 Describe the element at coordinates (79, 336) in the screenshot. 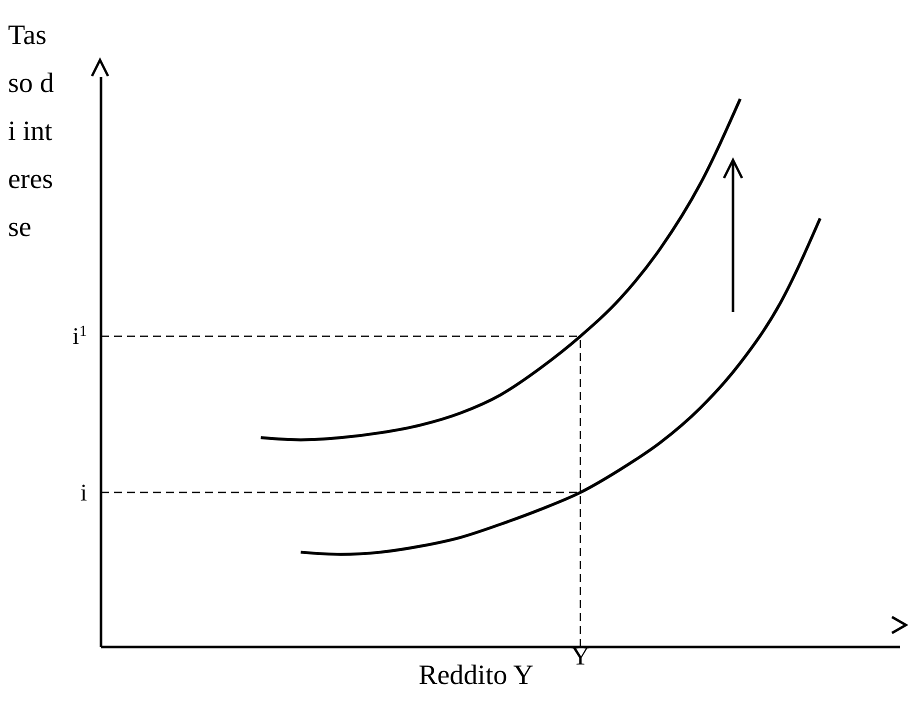

I see `series-label: i$^{1}$` at that location.